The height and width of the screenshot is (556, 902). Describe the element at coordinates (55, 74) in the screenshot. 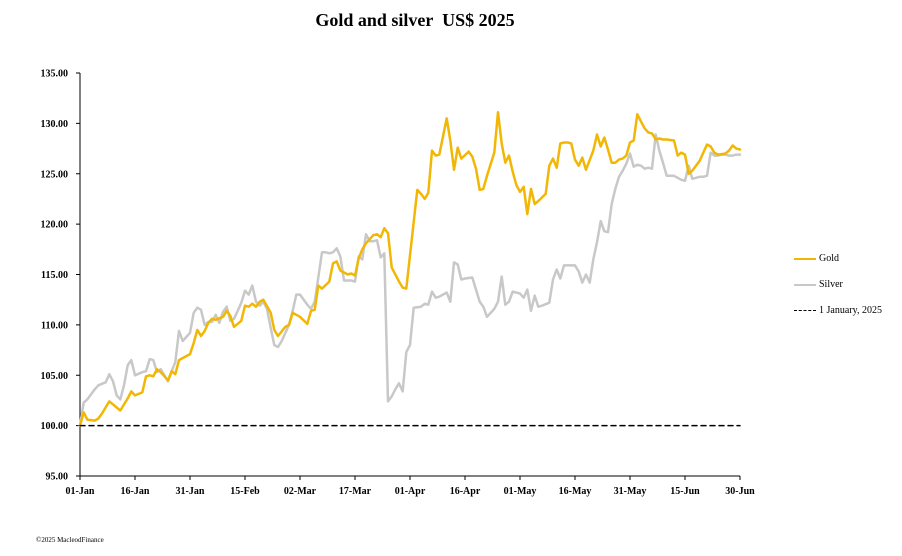

I see `y-tick-label: 135.00` at that location.